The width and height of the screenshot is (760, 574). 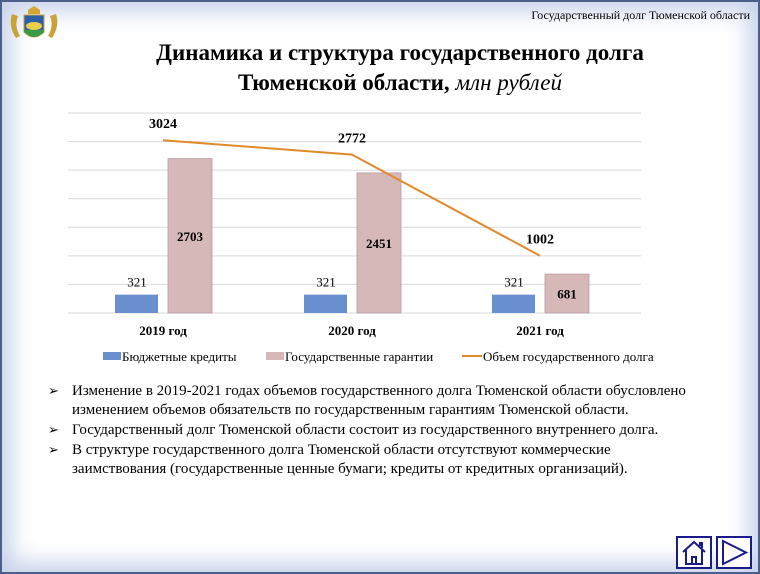 What do you see at coordinates (351, 198) in the screenshot?
I see `line-total-debt` at bounding box center [351, 198].